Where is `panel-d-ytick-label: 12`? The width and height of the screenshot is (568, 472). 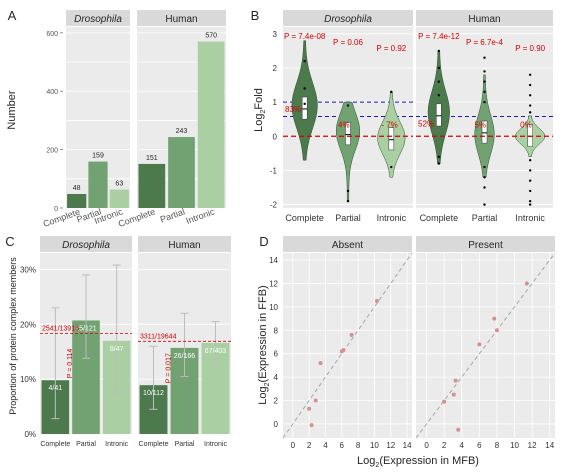
panel-d-ytick-label: 12 is located at coordinates (273, 283).